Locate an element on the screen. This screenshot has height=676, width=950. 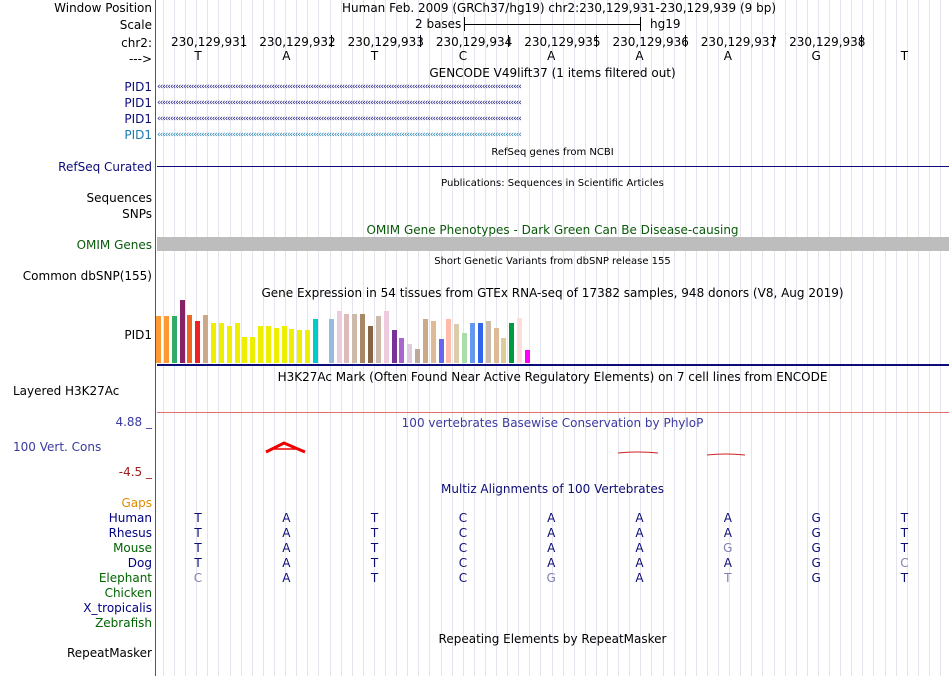
multiz-title: Multiz Alignments of 100 Vertebrates is located at coordinates (552, 489).